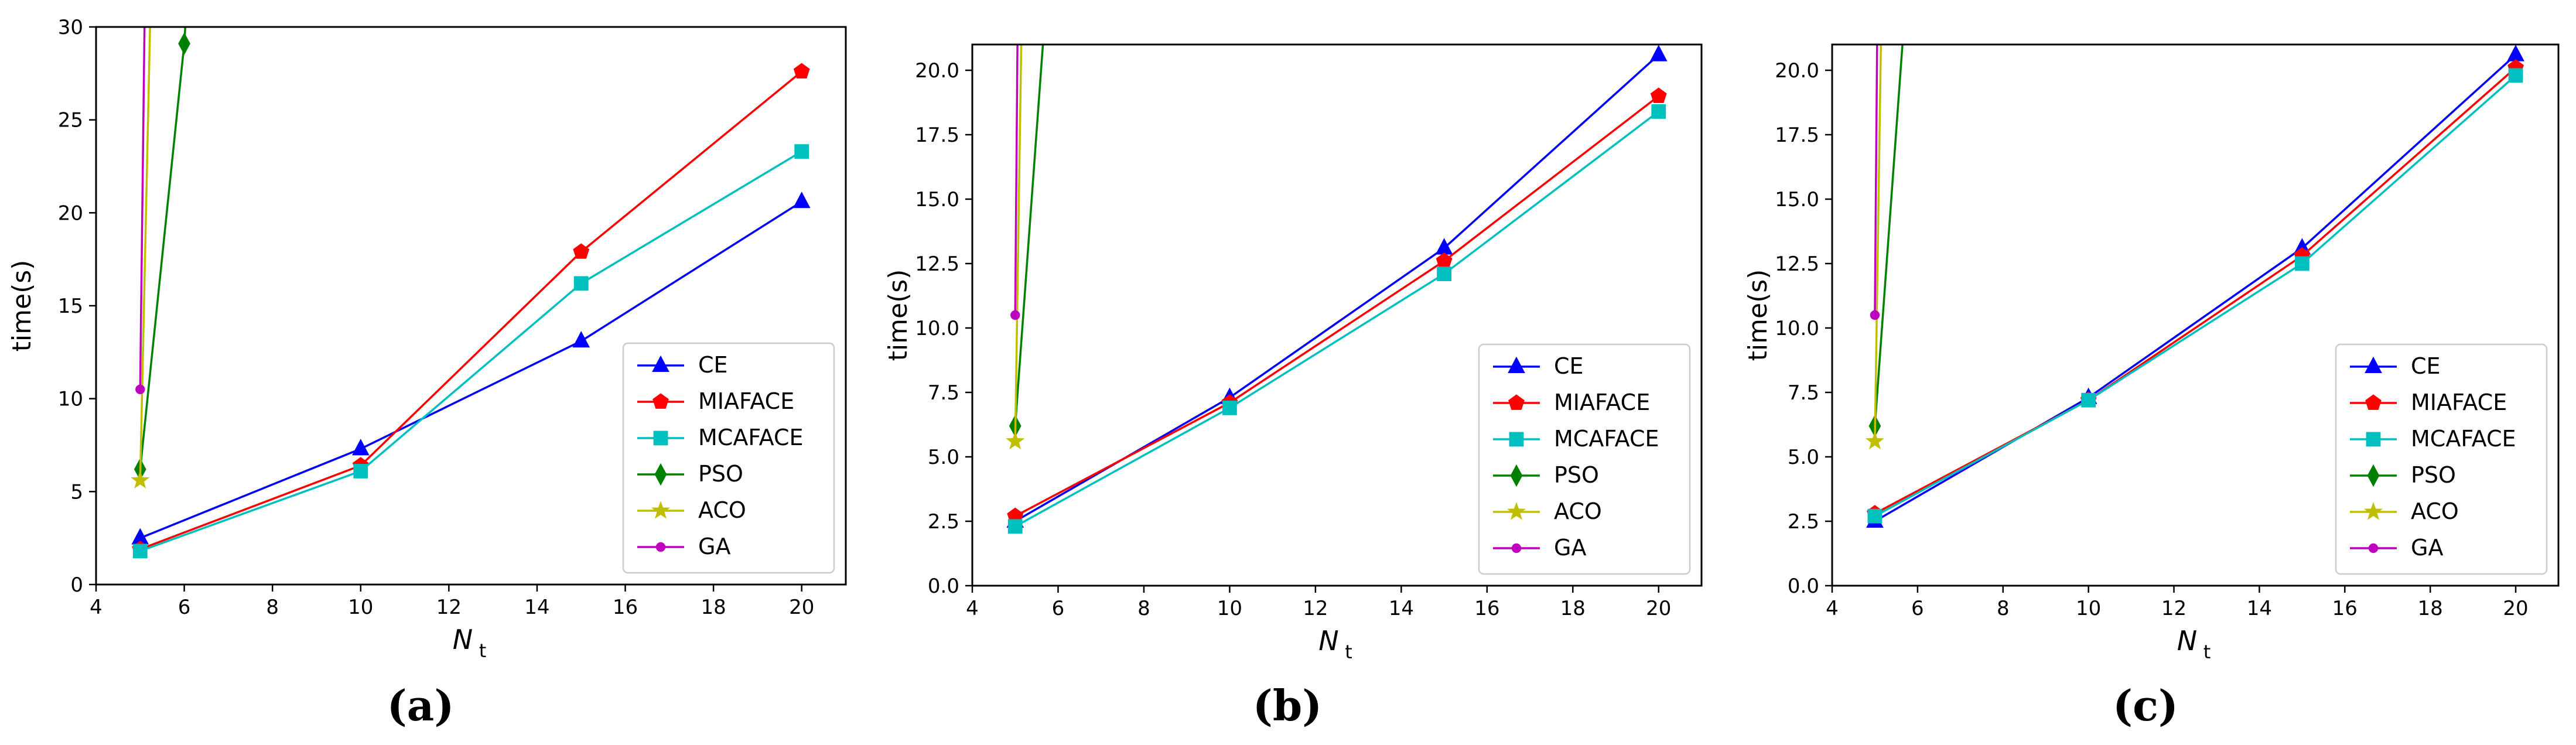 The image size is (2576, 745). What do you see at coordinates (1349, 652) in the screenshot?
I see `x-axis-label-subscript: t` at bounding box center [1349, 652].